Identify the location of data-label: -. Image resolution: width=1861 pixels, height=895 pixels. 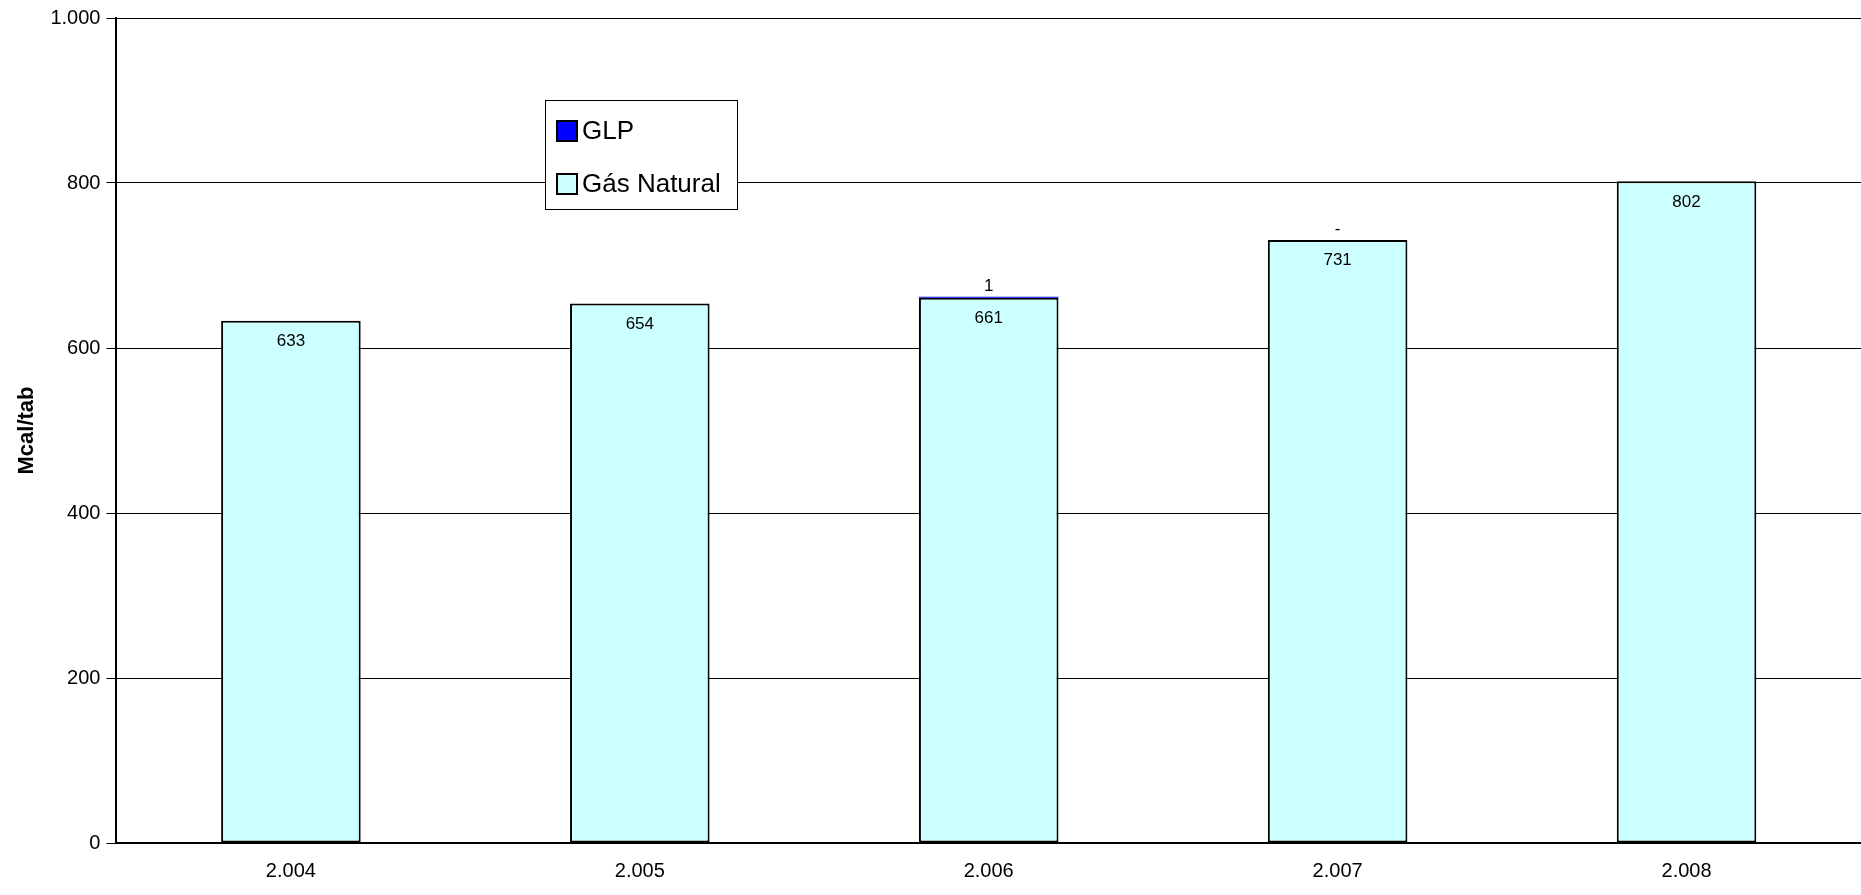
(1337, 229).